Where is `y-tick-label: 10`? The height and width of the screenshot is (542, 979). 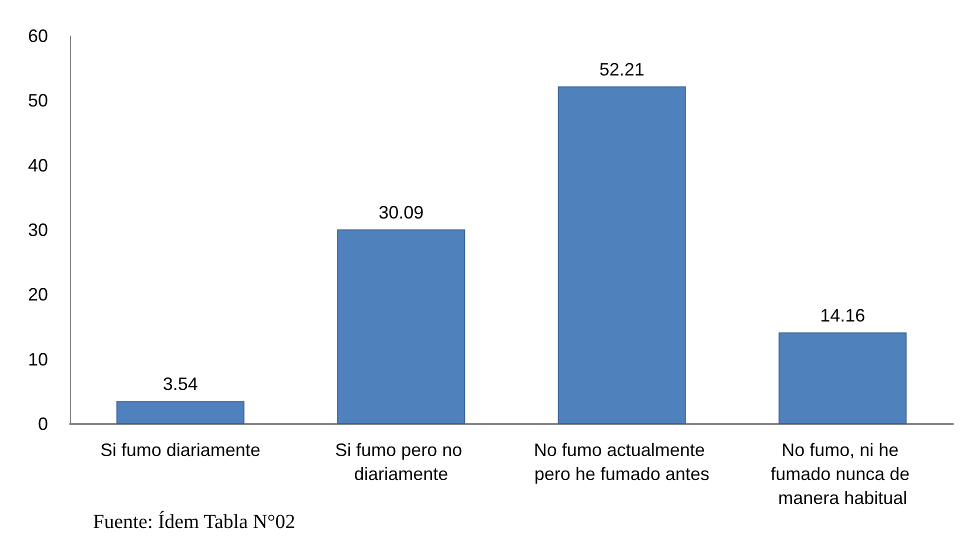
y-tick-label: 10 is located at coordinates (38, 359).